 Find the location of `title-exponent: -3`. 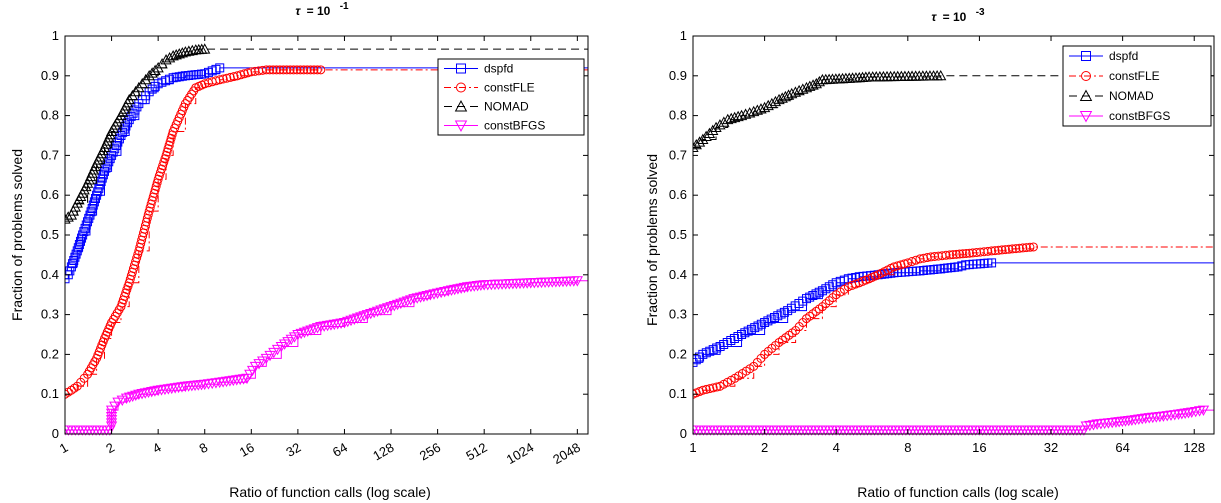

title-exponent: -3 is located at coordinates (980, 12).